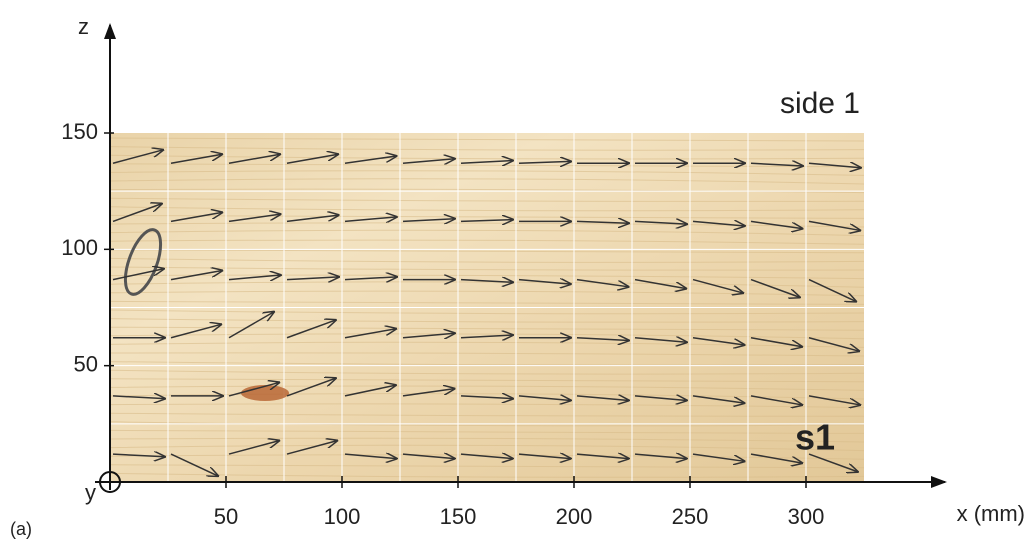 This screenshot has width=1031, height=549. Describe the element at coordinates (110, 482) in the screenshot. I see `origin-circle` at that location.